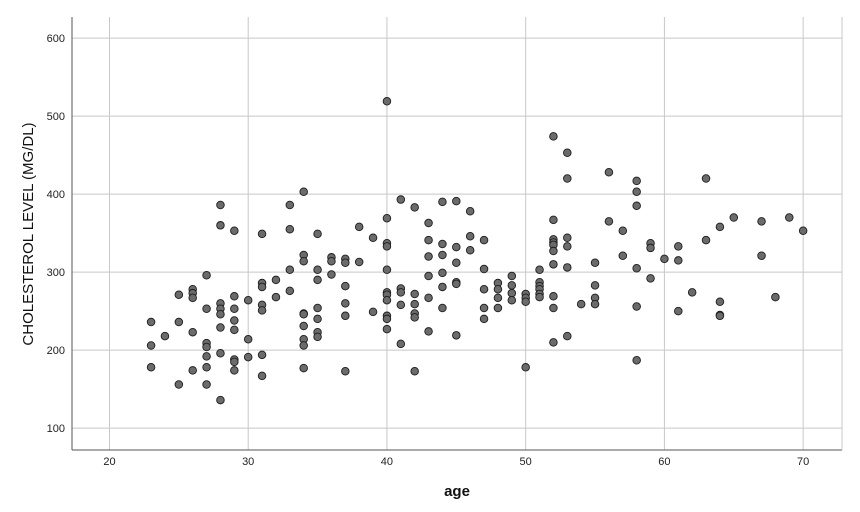  Describe the element at coordinates (526, 462) in the screenshot. I see `x-tick-label: 50` at that location.